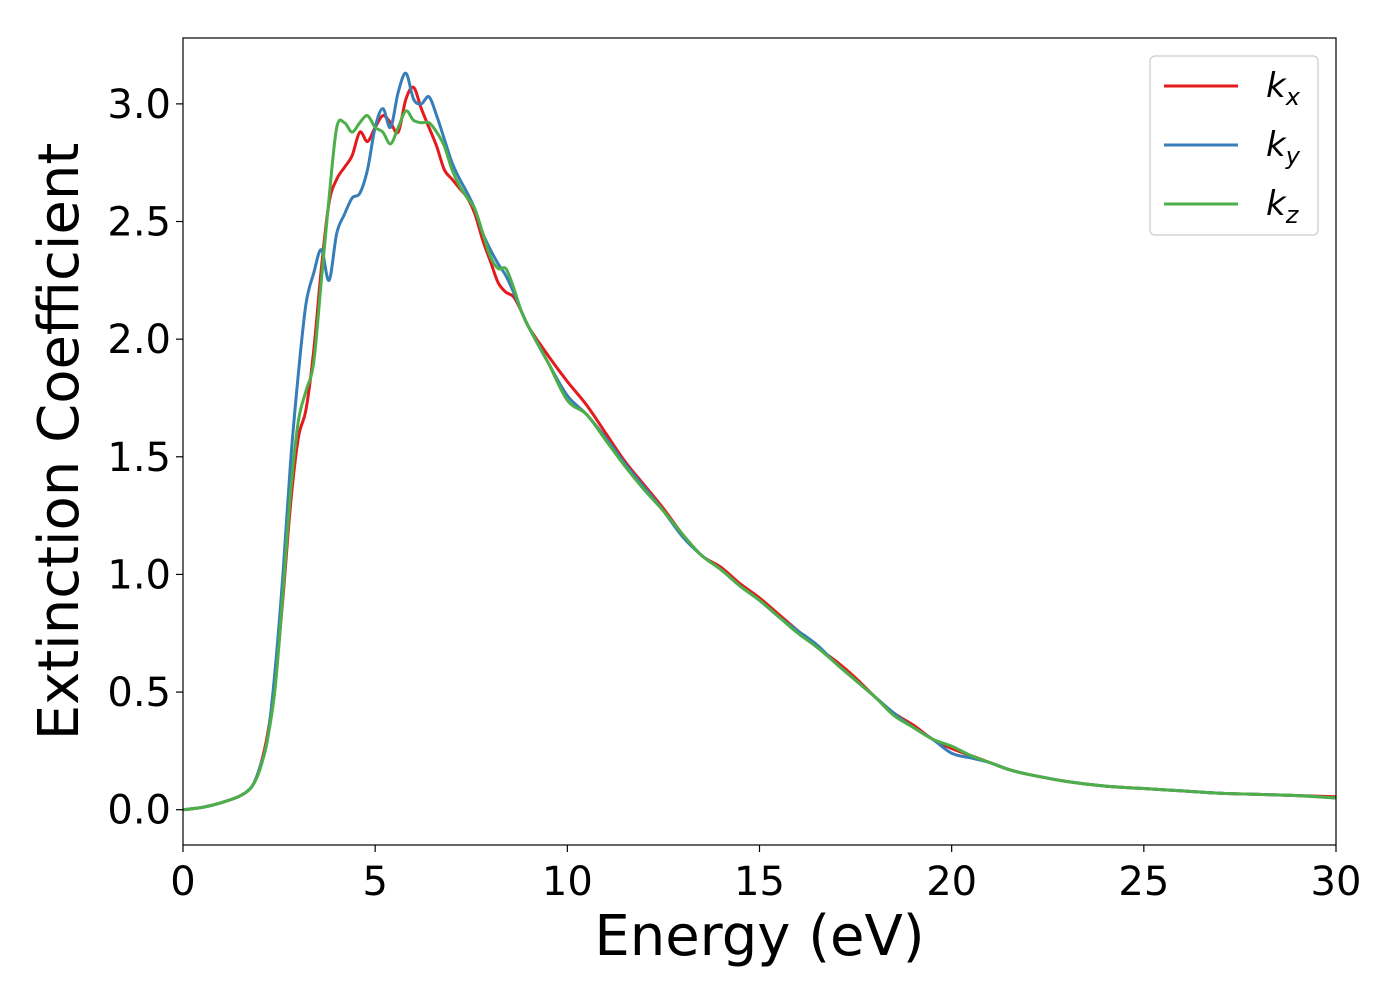  What do you see at coordinates (139, 811) in the screenshot?
I see `y-tick-label: 0.0` at bounding box center [139, 811].